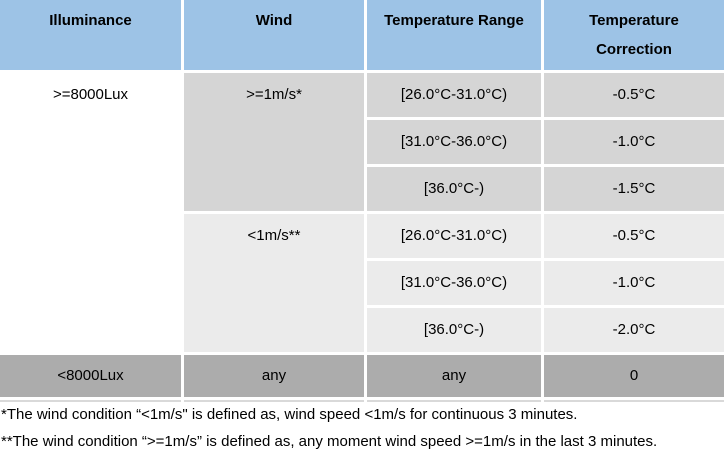  Describe the element at coordinates (634, 330) in the screenshot. I see `cell-correction: -2.0°C` at that location.